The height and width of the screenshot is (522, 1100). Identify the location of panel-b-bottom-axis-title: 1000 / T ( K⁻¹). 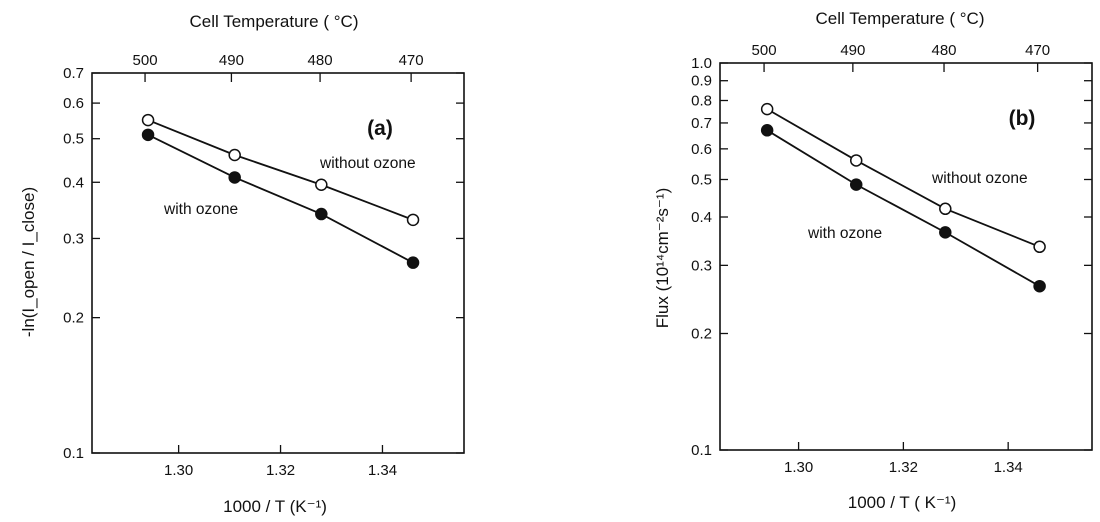
(902, 502).